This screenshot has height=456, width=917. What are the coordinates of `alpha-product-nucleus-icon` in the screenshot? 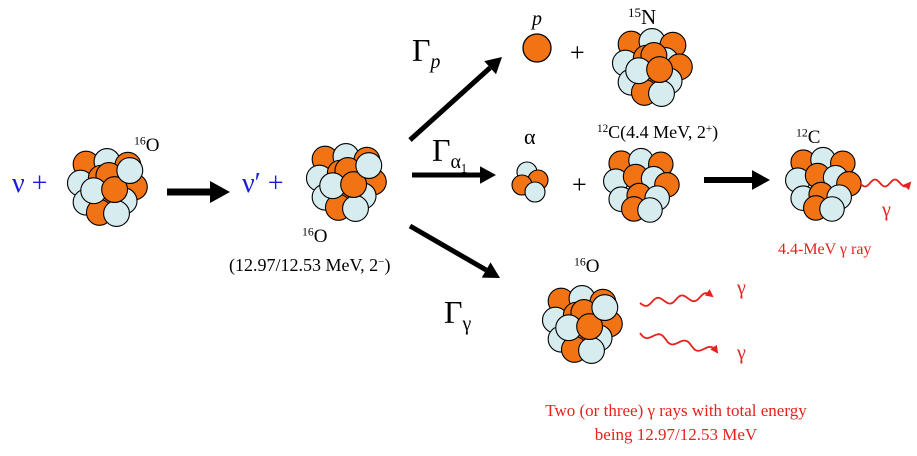 It's located at (641, 185).